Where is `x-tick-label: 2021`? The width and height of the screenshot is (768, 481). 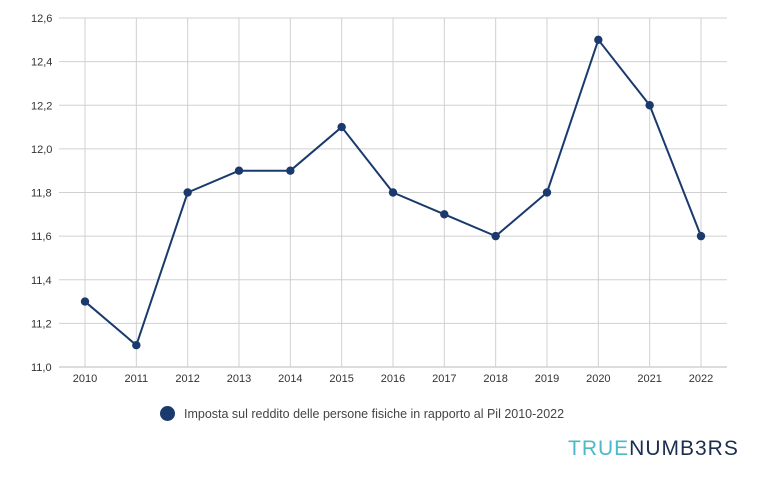 x-tick-label: 2021 is located at coordinates (649, 379).